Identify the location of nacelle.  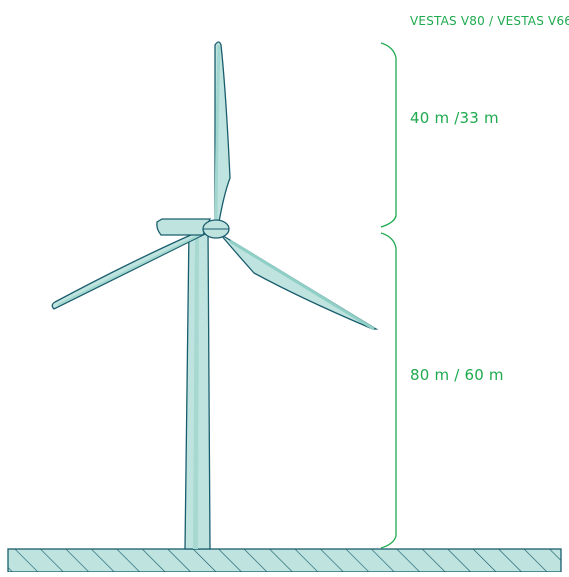
(183, 227).